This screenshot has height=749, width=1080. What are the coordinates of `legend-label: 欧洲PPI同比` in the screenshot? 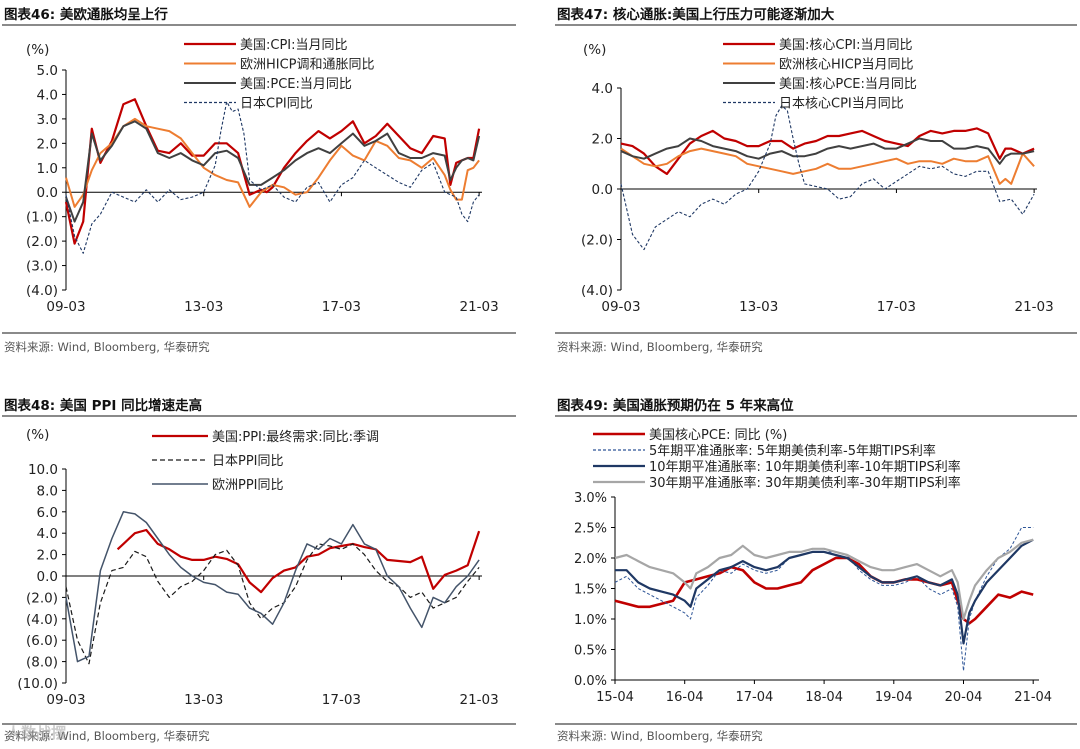 It's located at (248, 485).